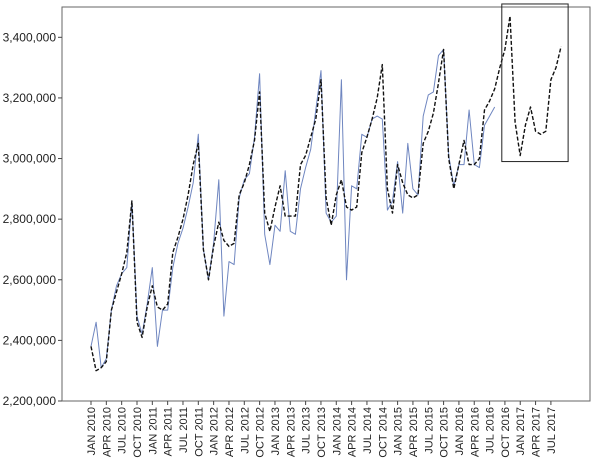 The width and height of the screenshot is (597, 472). Describe the element at coordinates (368, 430) in the screenshot. I see `x-tick-label: JUL 2014` at that location.